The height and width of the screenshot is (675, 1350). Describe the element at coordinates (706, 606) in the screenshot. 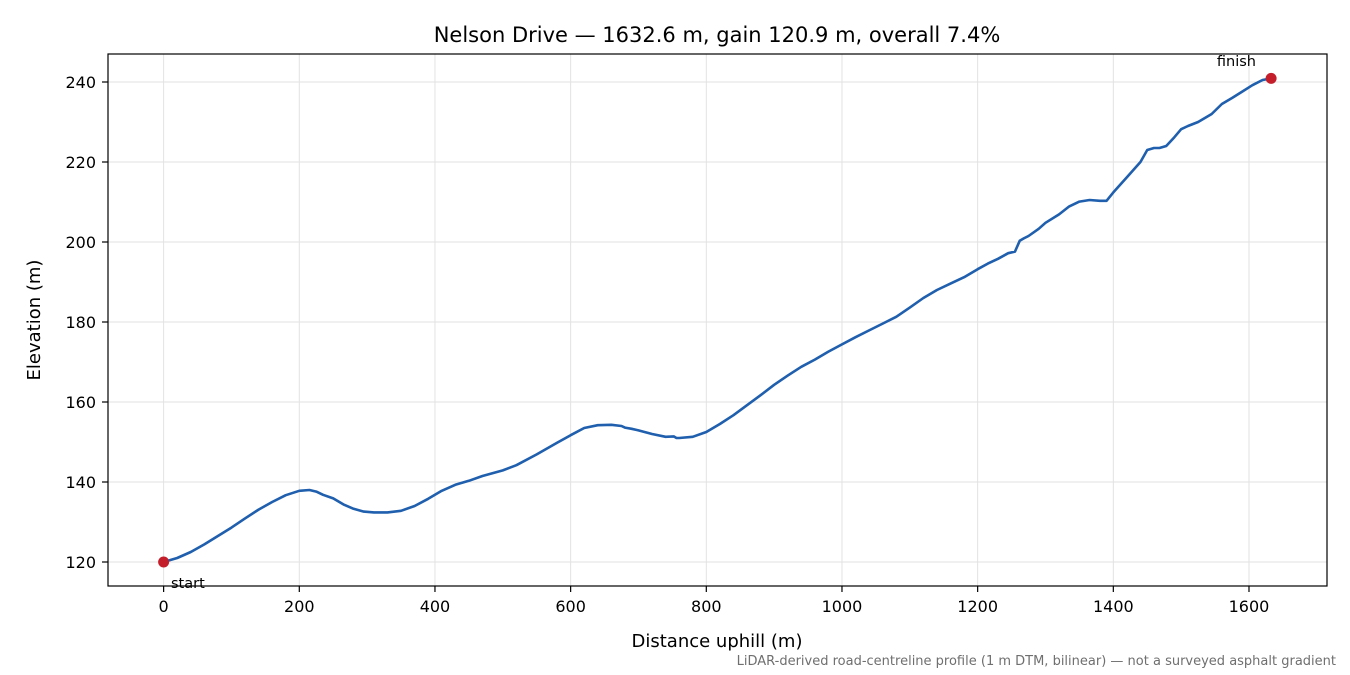

I see `x-tick-label: 800` at that location.